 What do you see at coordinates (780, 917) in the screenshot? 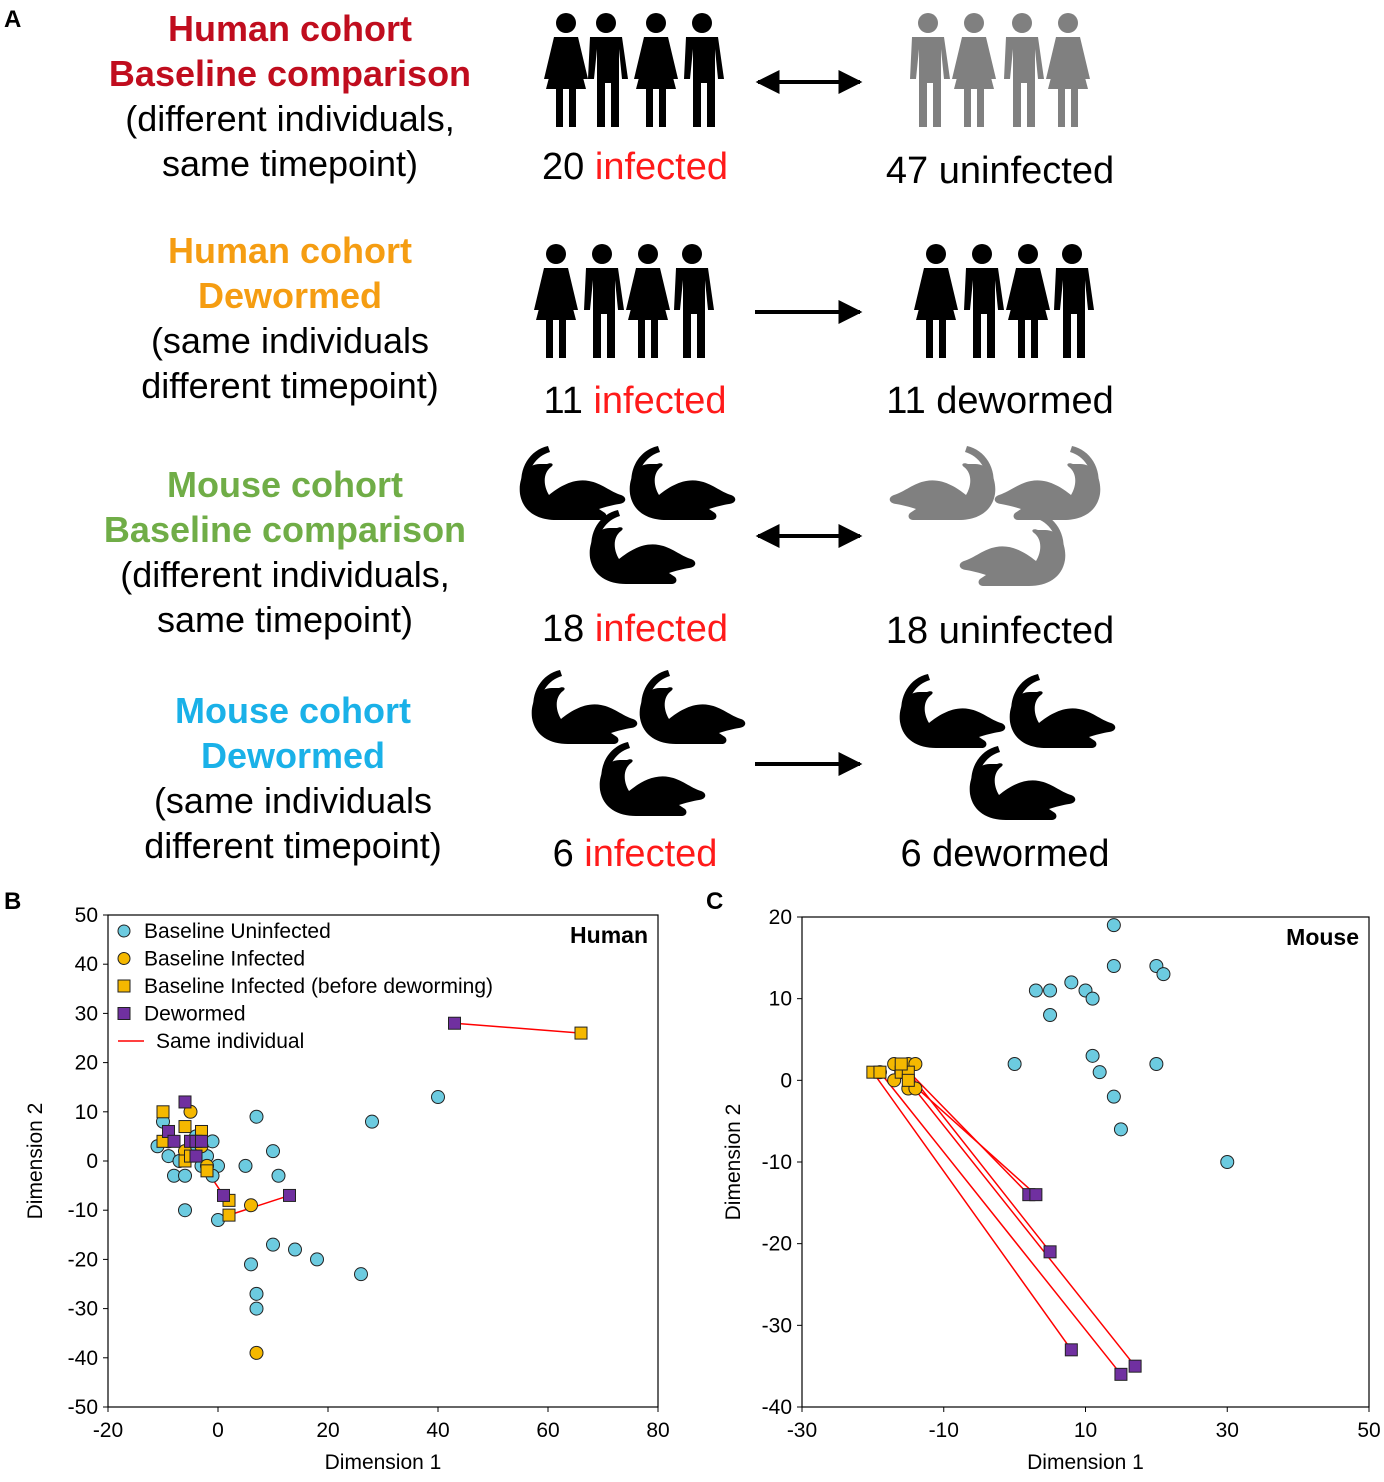
I see `y-tick-label: 20` at bounding box center [780, 917].